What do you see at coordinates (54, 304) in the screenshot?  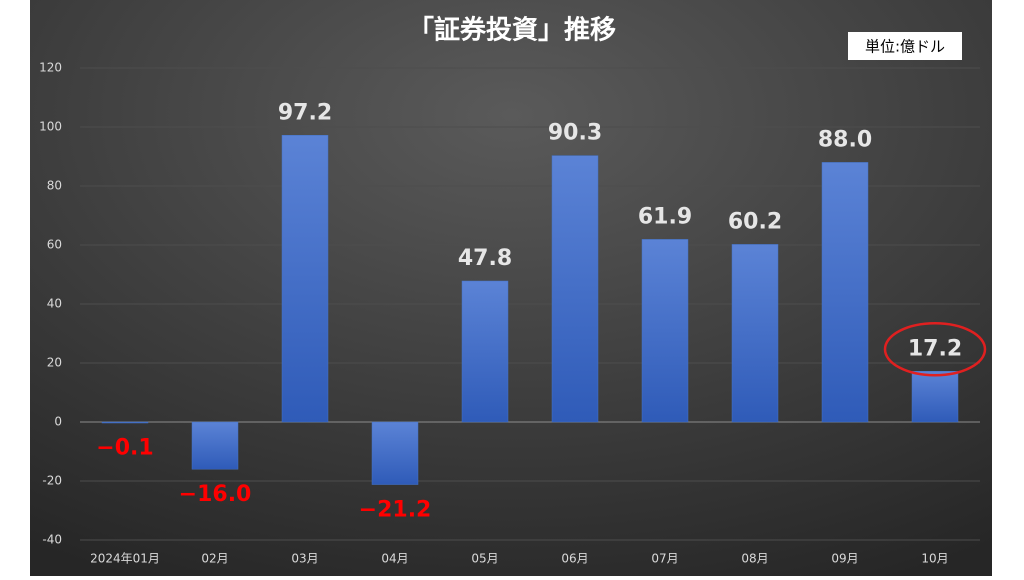 I see `y-tick-label: 40` at bounding box center [54, 304].